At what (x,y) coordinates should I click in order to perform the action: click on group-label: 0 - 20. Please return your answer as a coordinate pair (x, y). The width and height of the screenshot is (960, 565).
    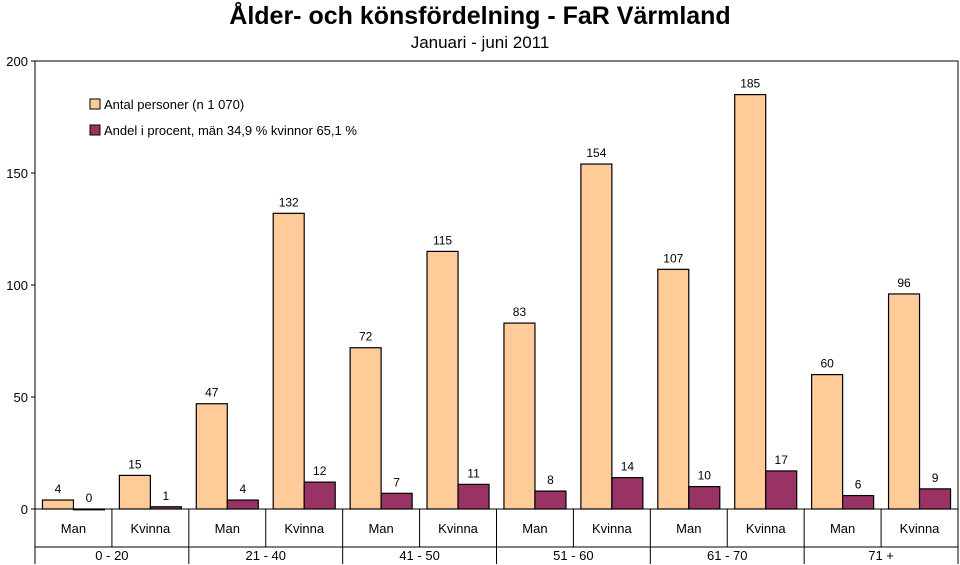
    Looking at the image, I should click on (111, 555).